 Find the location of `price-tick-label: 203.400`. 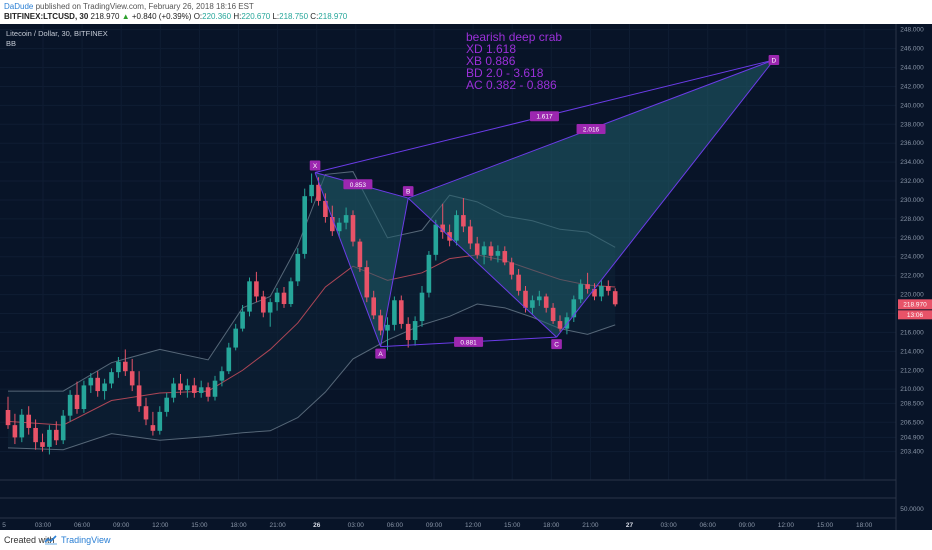

price-tick-label: 203.400 is located at coordinates (912, 452).